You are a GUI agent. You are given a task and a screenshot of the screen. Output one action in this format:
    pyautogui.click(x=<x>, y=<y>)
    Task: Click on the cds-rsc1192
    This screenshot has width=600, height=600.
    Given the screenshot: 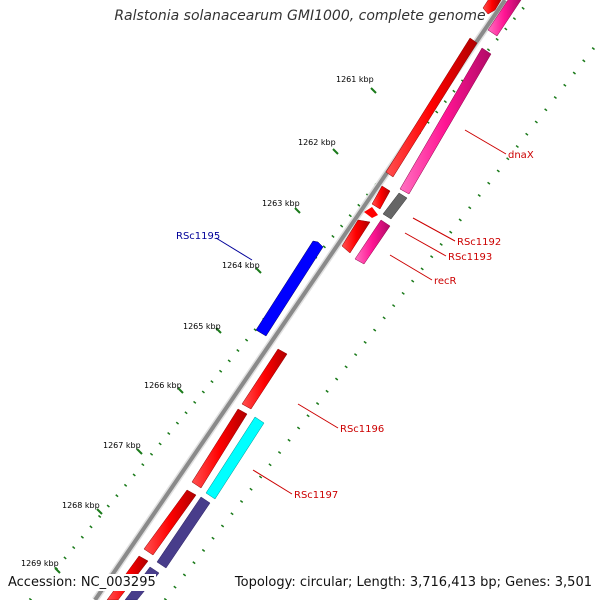 What is the action you would take?
    pyautogui.click(x=381, y=197)
    